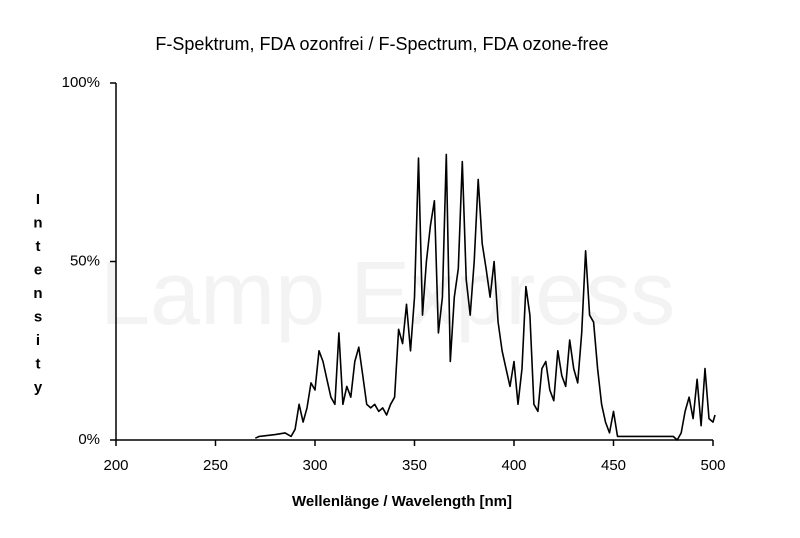 Image resolution: width=800 pixels, height=538 pixels. What do you see at coordinates (402, 501) in the screenshot?
I see `x-axis-label: Wellenlänge / Wavelength [nm]` at bounding box center [402, 501].